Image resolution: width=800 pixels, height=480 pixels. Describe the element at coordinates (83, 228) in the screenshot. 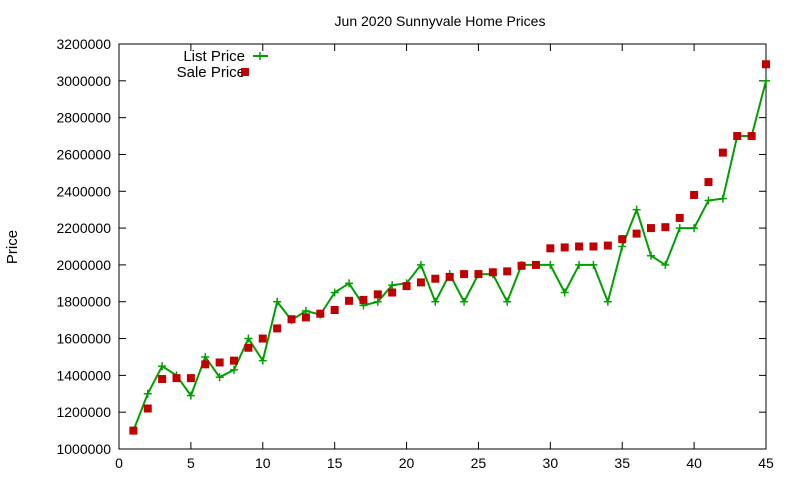

I see `y-tick-label-6: 2200000` at that location.